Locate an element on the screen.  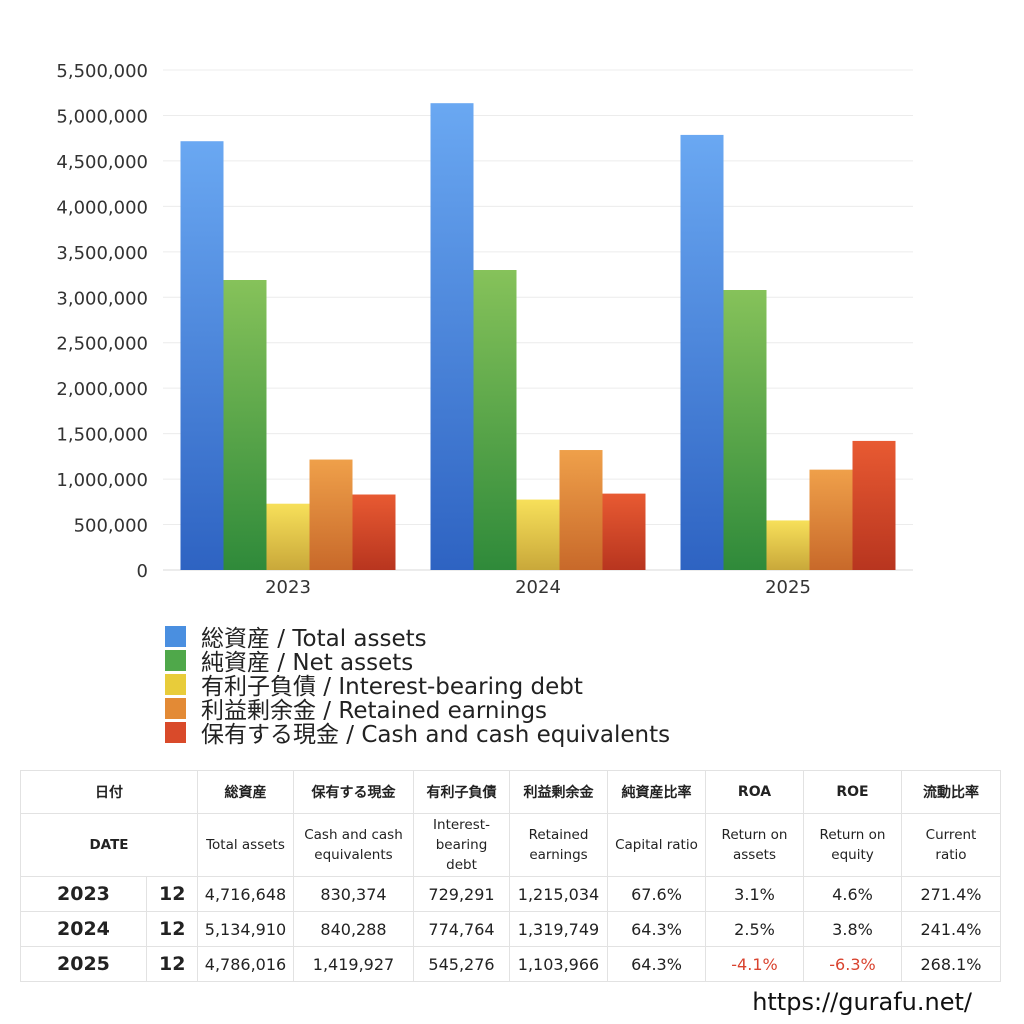
header-total-ja: 総資産 is located at coordinates (245, 792).